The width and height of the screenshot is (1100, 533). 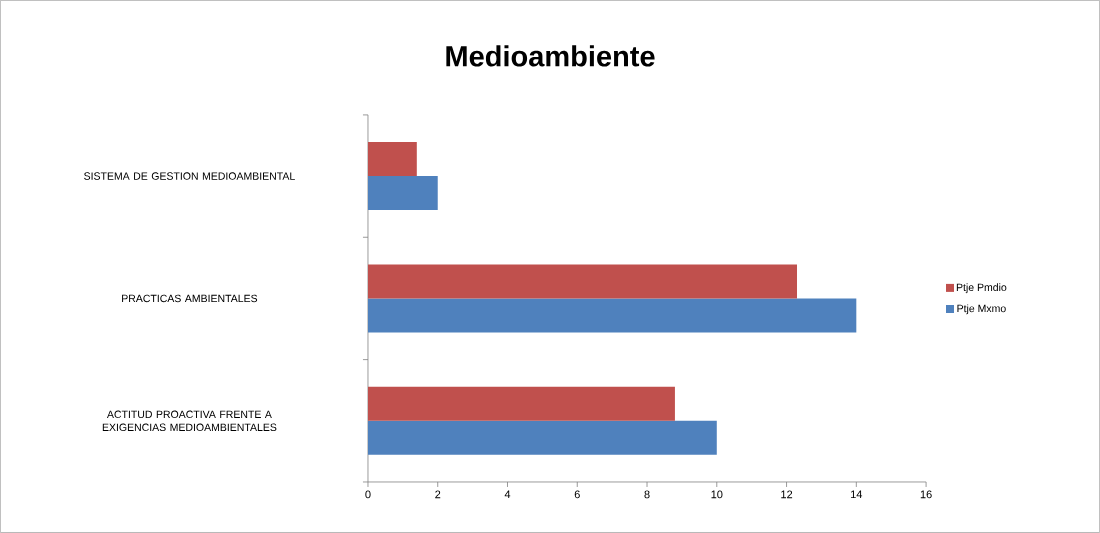 What do you see at coordinates (438, 494) in the screenshot?
I see `x-tick-label: 2` at bounding box center [438, 494].